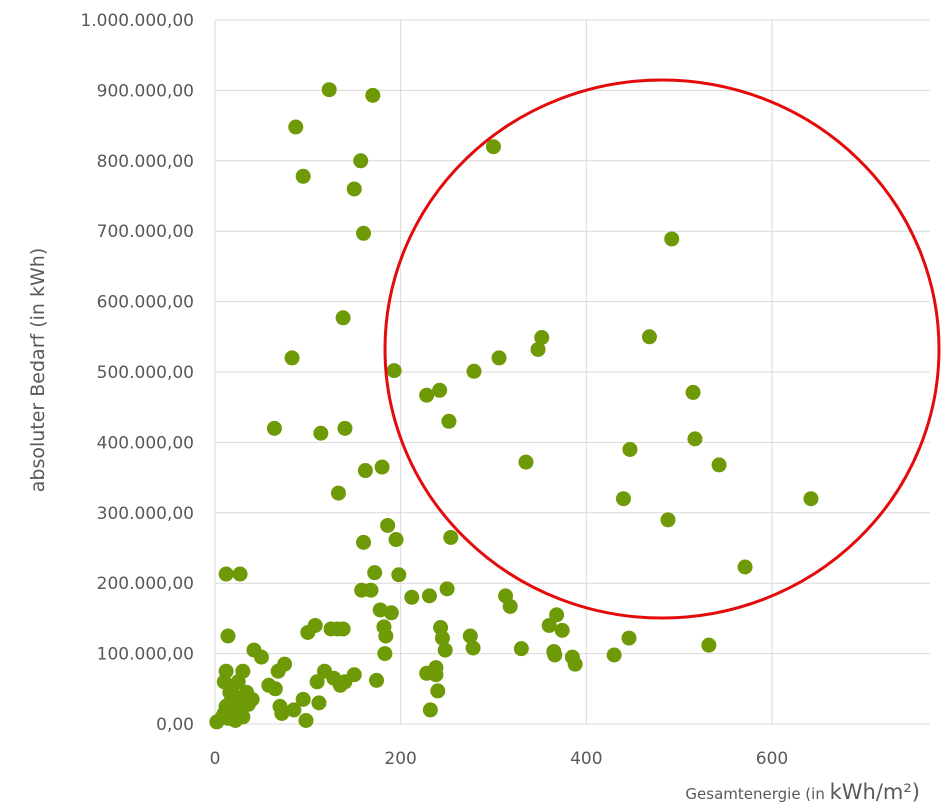 The height and width of the screenshot is (811, 949). Describe the element at coordinates (145, 232) in the screenshot. I see `y-tick-label: 700.000,00` at that location.